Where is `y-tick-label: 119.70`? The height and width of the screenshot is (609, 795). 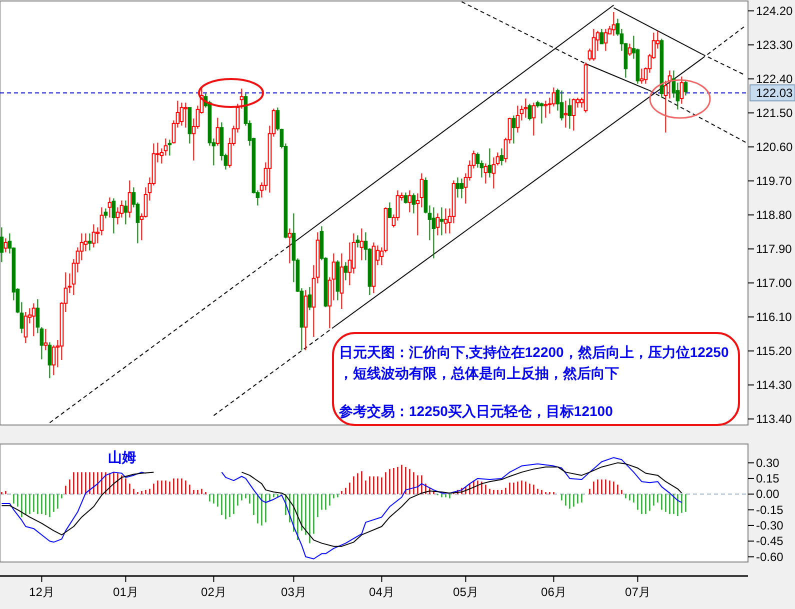
y-tick-label: 119.70 is located at coordinates (774, 181).